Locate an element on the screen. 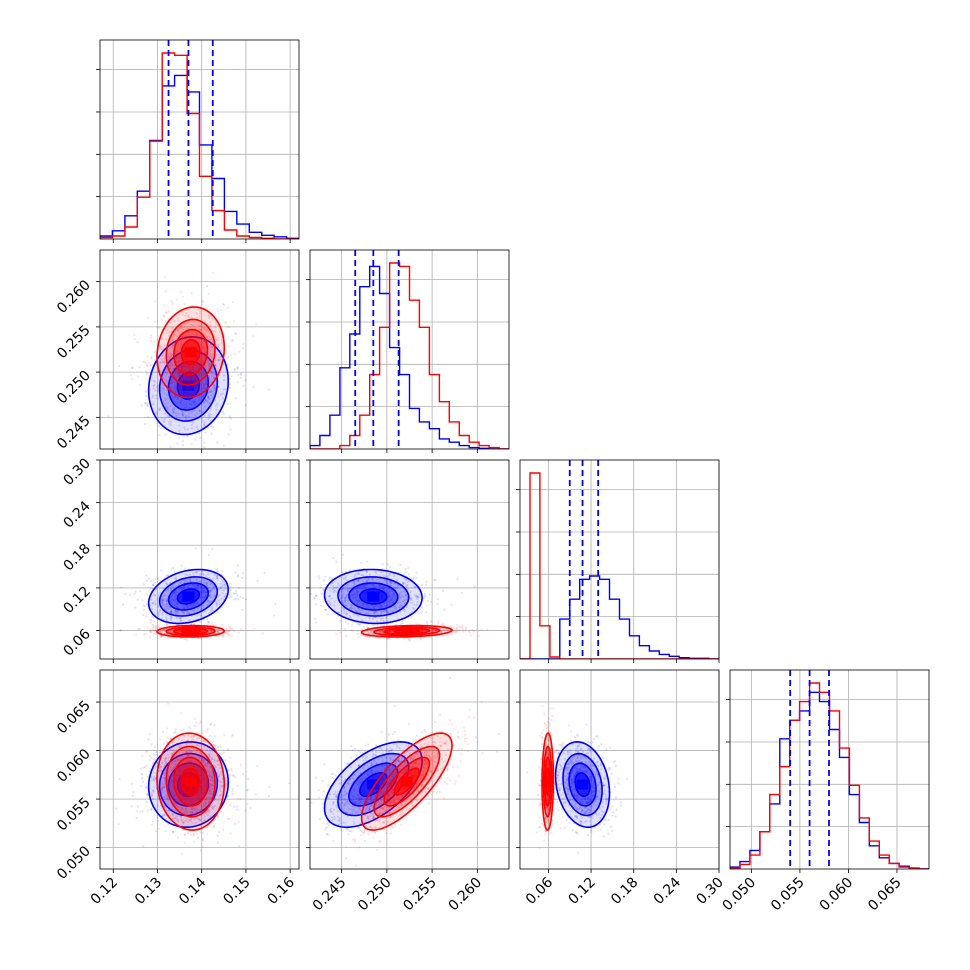 This screenshot has width=970, height=970. scatter-panel-1-0: 0.245 0.250 0.255 0.260 is located at coordinates (177, 351).